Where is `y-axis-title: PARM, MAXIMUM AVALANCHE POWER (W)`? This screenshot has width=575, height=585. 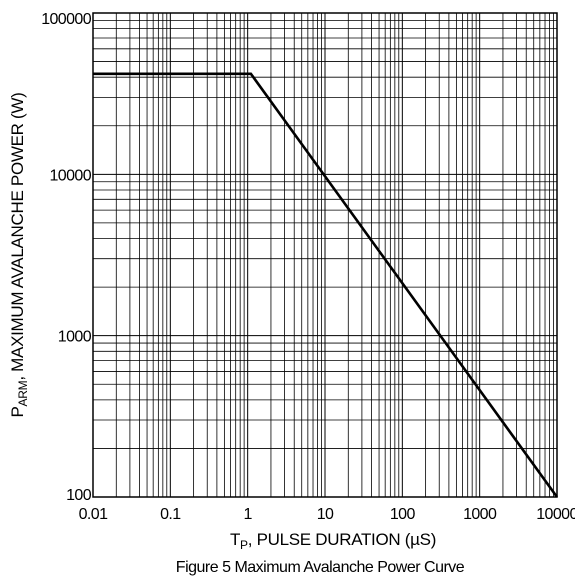 y-axis-title: PARM, MAXIMUM AVALANCHE POWER (W) is located at coordinates (19, 254).